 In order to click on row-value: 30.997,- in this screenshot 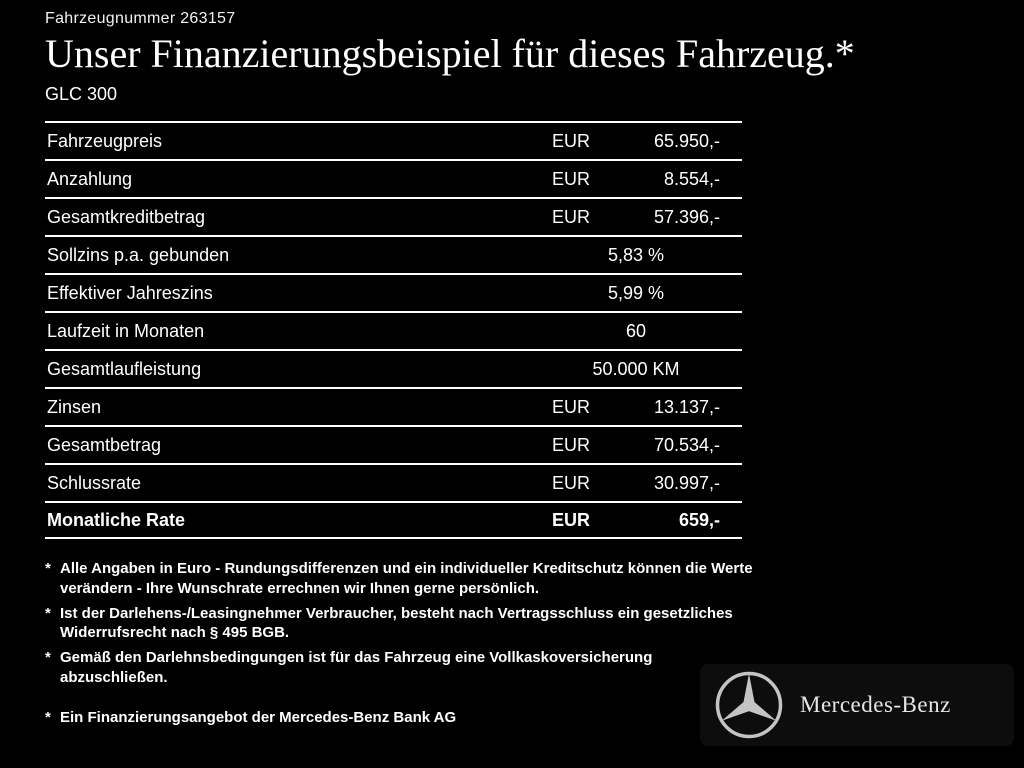, I will do `click(686, 482)`.